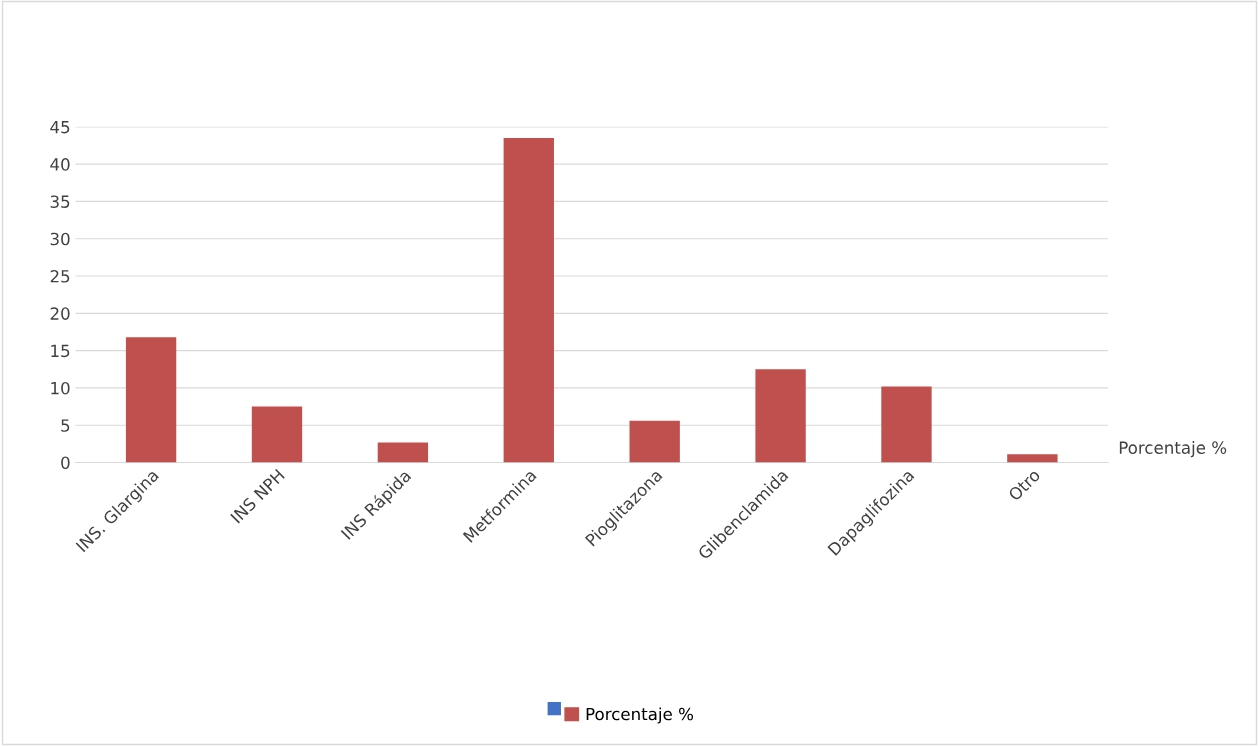 This screenshot has width=1259, height=746. What do you see at coordinates (1024, 485) in the screenshot?
I see `x-tick-label: Otro` at bounding box center [1024, 485].